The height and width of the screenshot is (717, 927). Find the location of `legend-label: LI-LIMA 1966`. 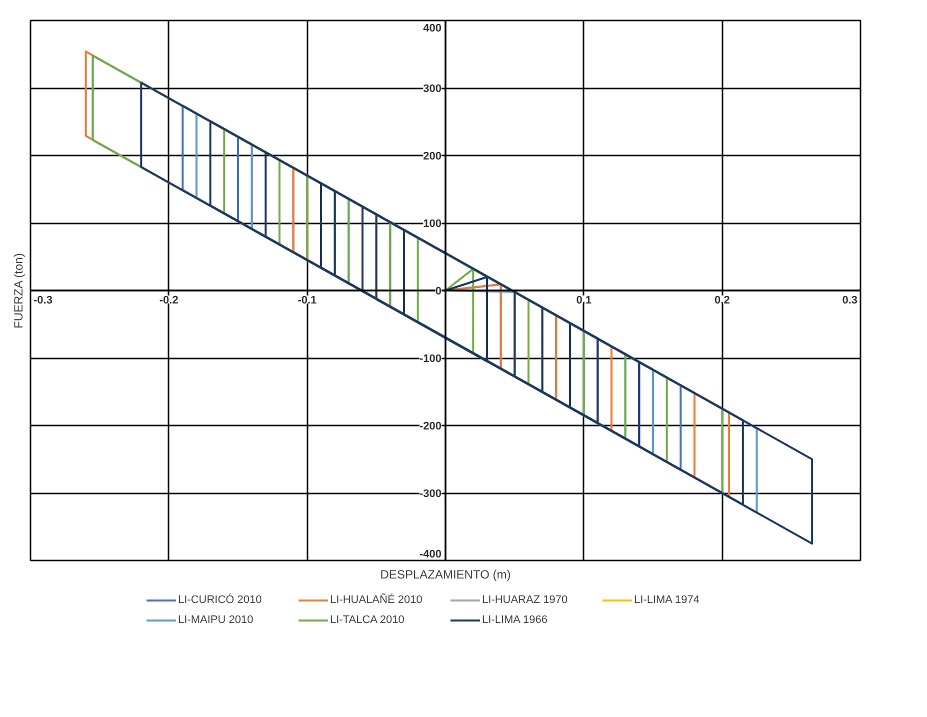

legend-label: LI-LIMA 1966 is located at coordinates (515, 620).